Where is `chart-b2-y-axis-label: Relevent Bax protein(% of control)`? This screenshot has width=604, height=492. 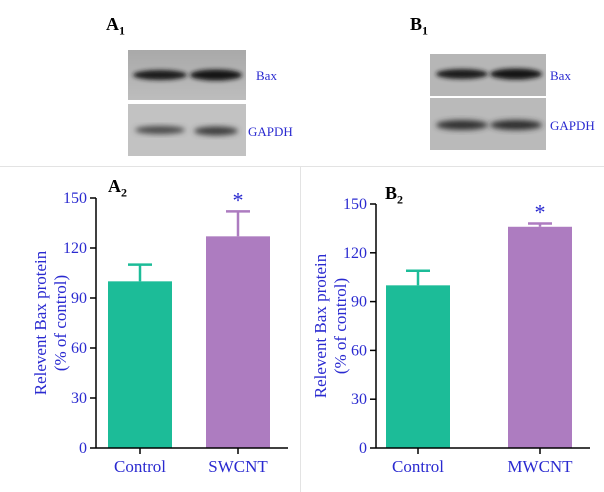
chart-b2-y-axis-label: Relevent Bax protein(% of control) is located at coordinates (330, 325).